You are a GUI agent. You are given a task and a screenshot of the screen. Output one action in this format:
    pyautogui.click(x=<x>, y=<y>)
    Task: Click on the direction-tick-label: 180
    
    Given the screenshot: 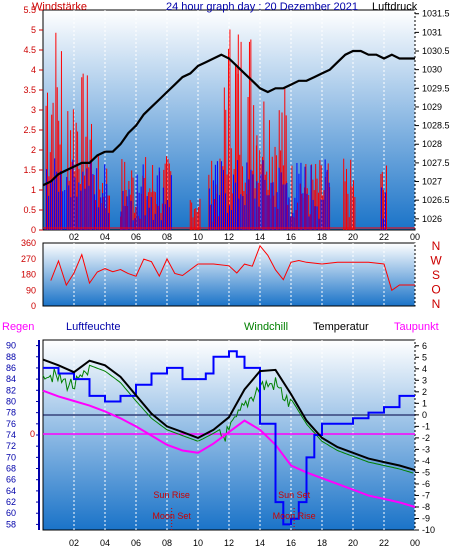 What is the action you would take?
    pyautogui.click(x=28, y=275)
    